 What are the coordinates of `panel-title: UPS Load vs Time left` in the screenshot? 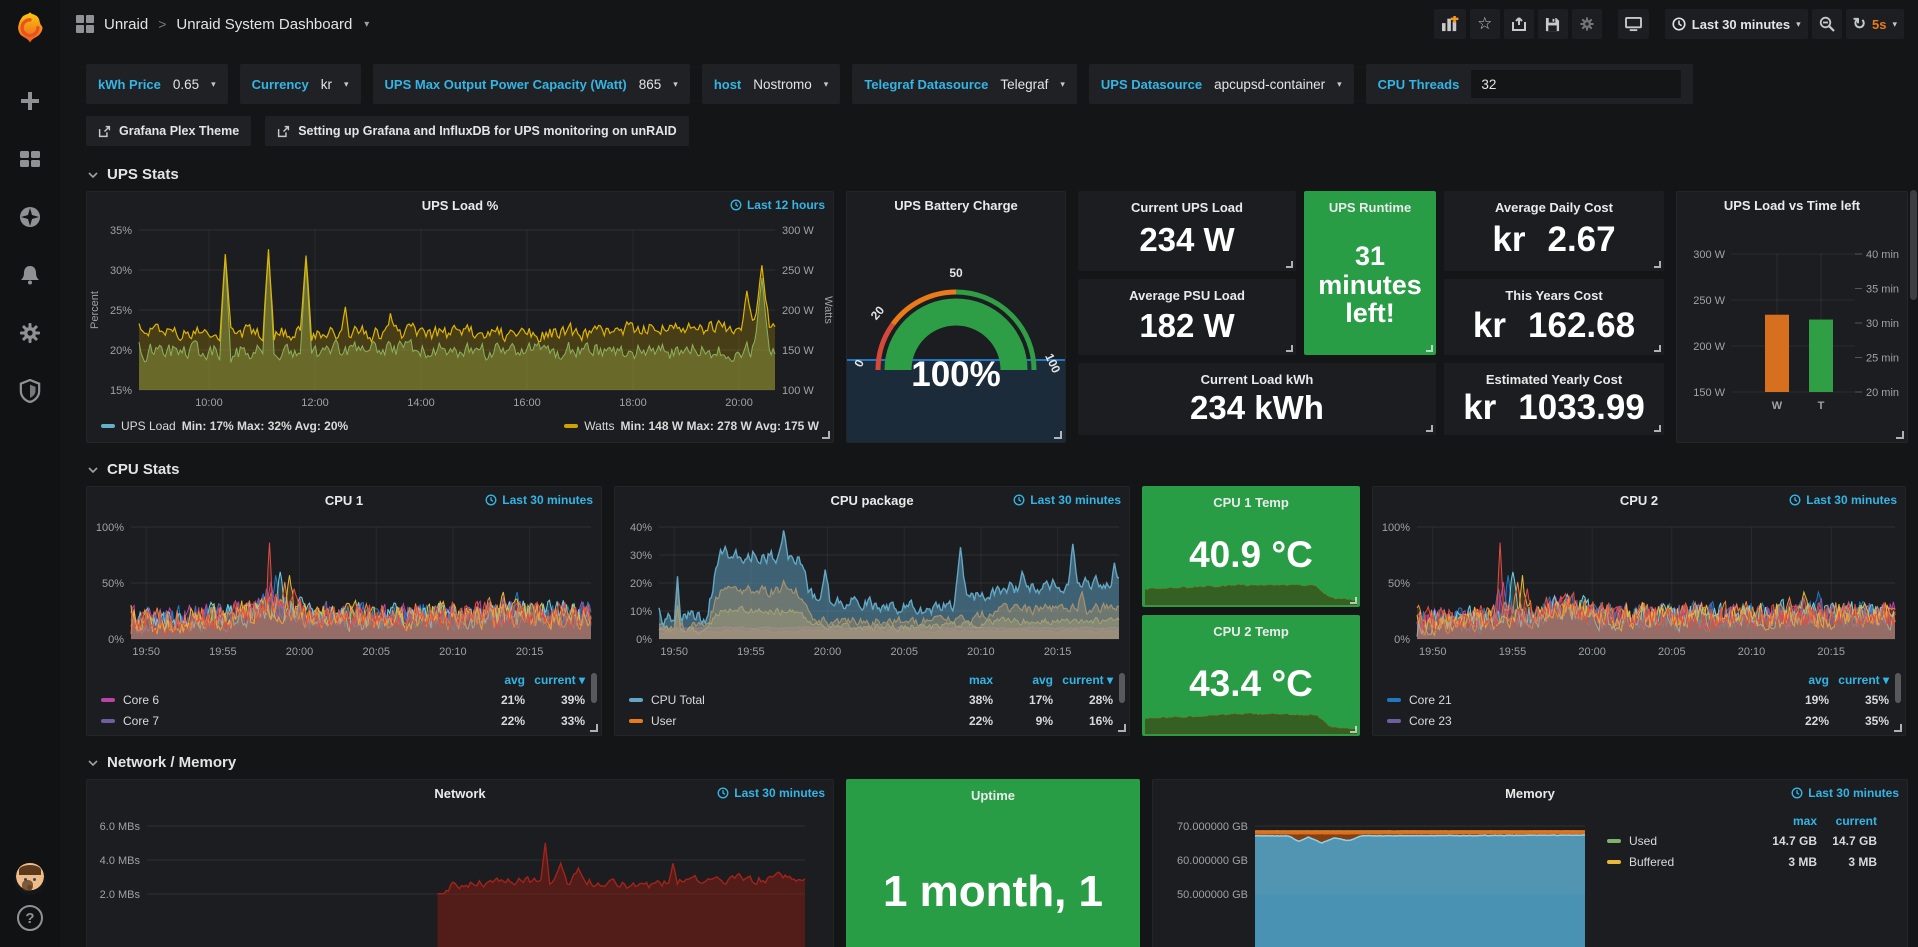 It's located at (1792, 205).